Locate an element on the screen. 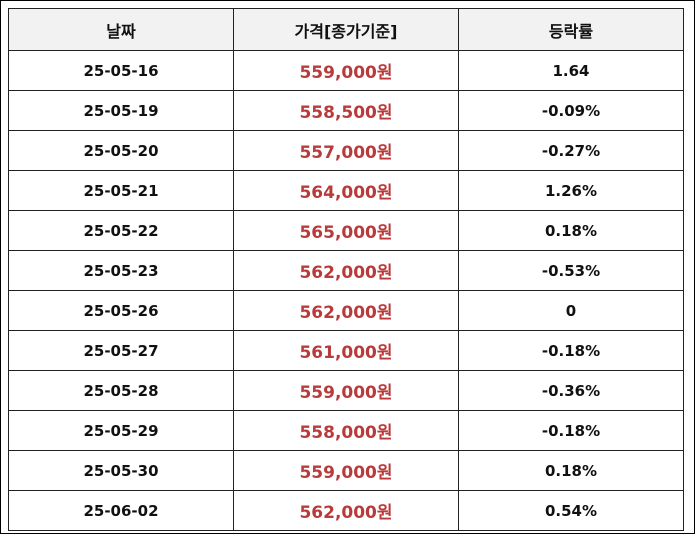 The width and height of the screenshot is (695, 534). table-row: 25-05-26 562,000원 0 is located at coordinates (346, 310).